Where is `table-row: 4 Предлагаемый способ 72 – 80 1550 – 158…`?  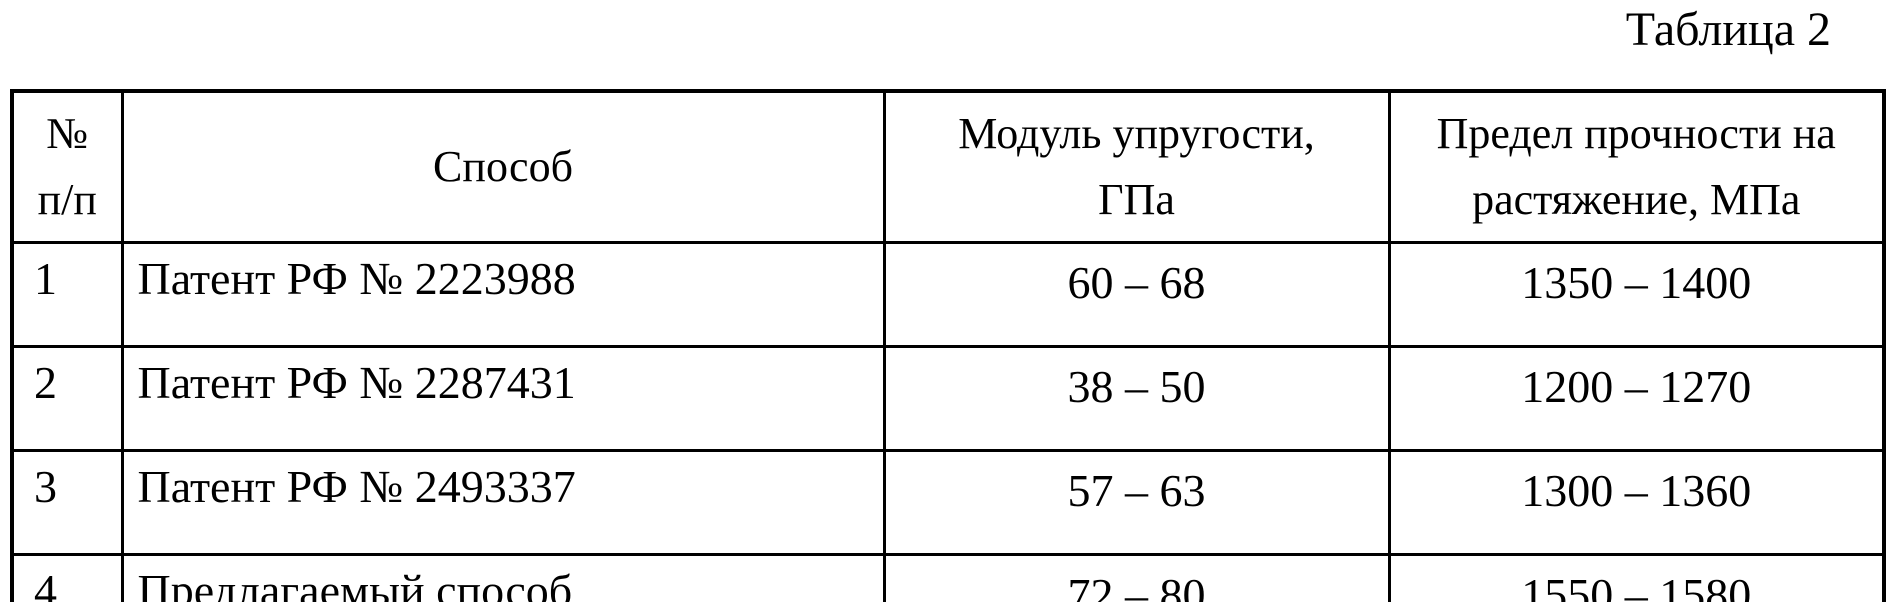 table-row: 4 Предлагаемый способ 72 – 80 1550 – 158… is located at coordinates (948, 577).